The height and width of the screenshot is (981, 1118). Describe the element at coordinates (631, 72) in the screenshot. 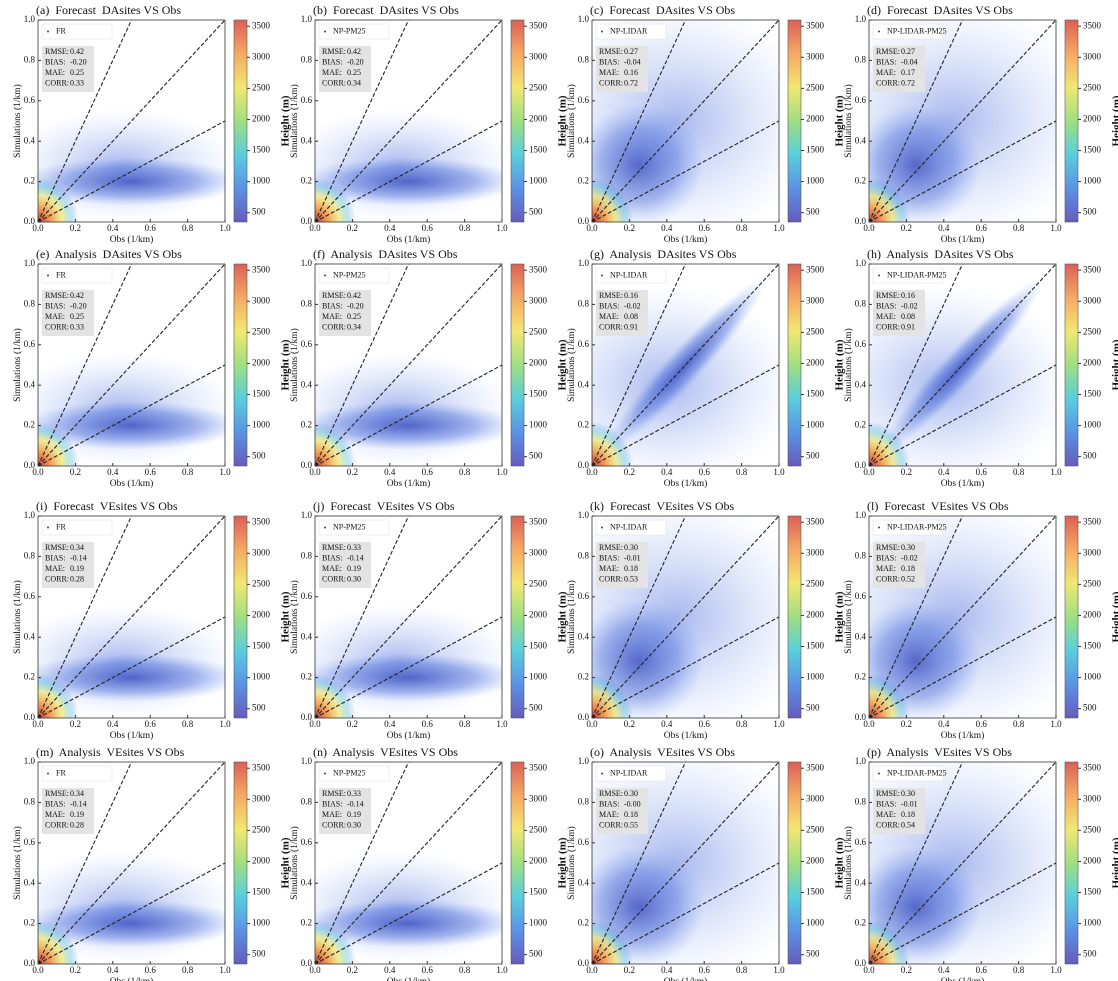

I see `stat-value: 0.16` at that location.